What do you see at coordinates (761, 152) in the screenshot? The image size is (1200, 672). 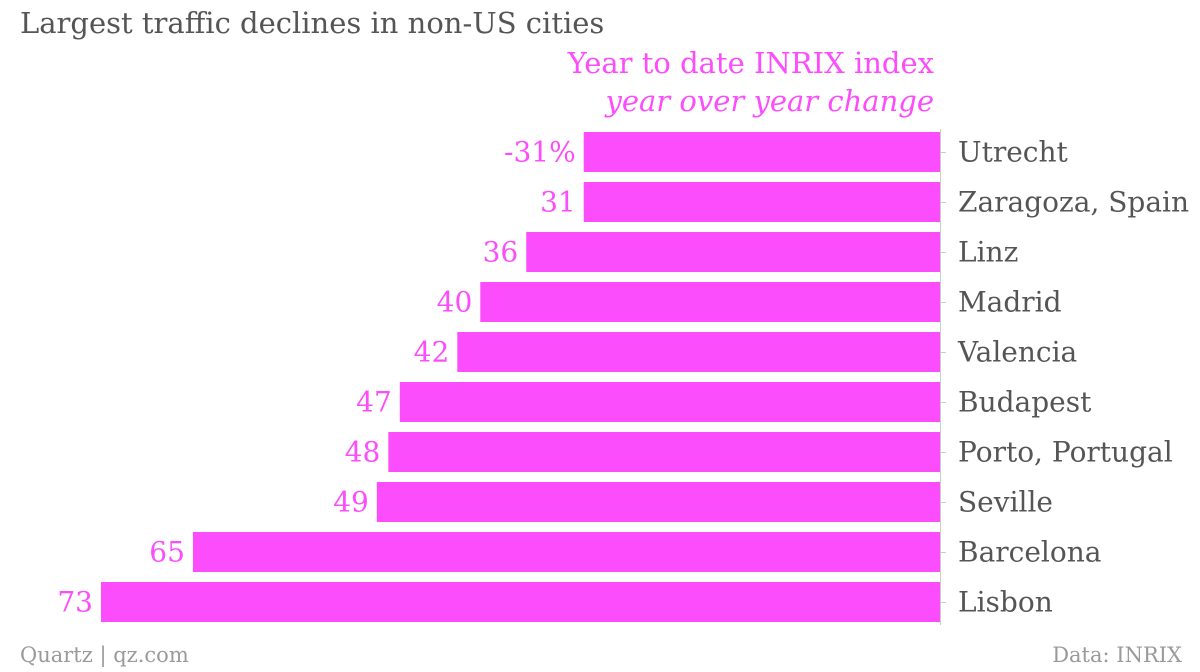 I see `bar-utrecht` at bounding box center [761, 152].